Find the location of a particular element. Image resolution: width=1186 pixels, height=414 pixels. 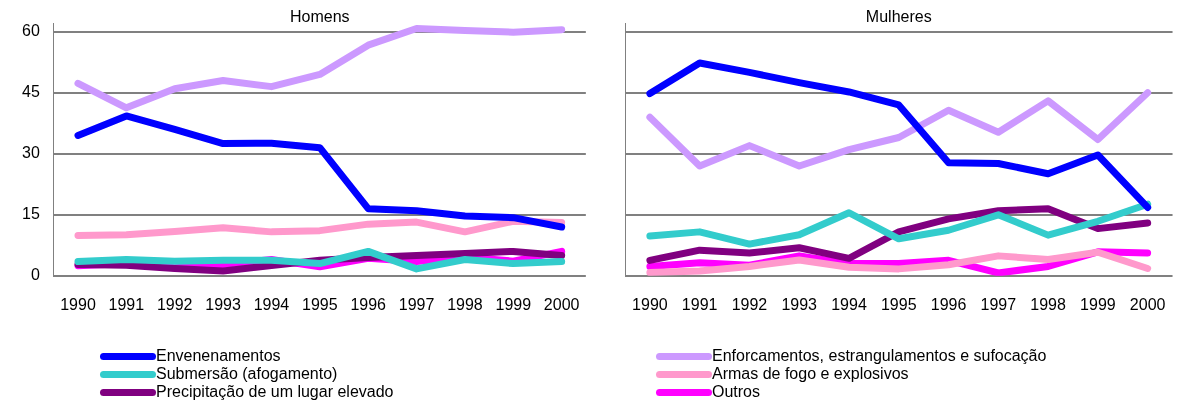

y-tick-label: 30 is located at coordinates (31, 153).